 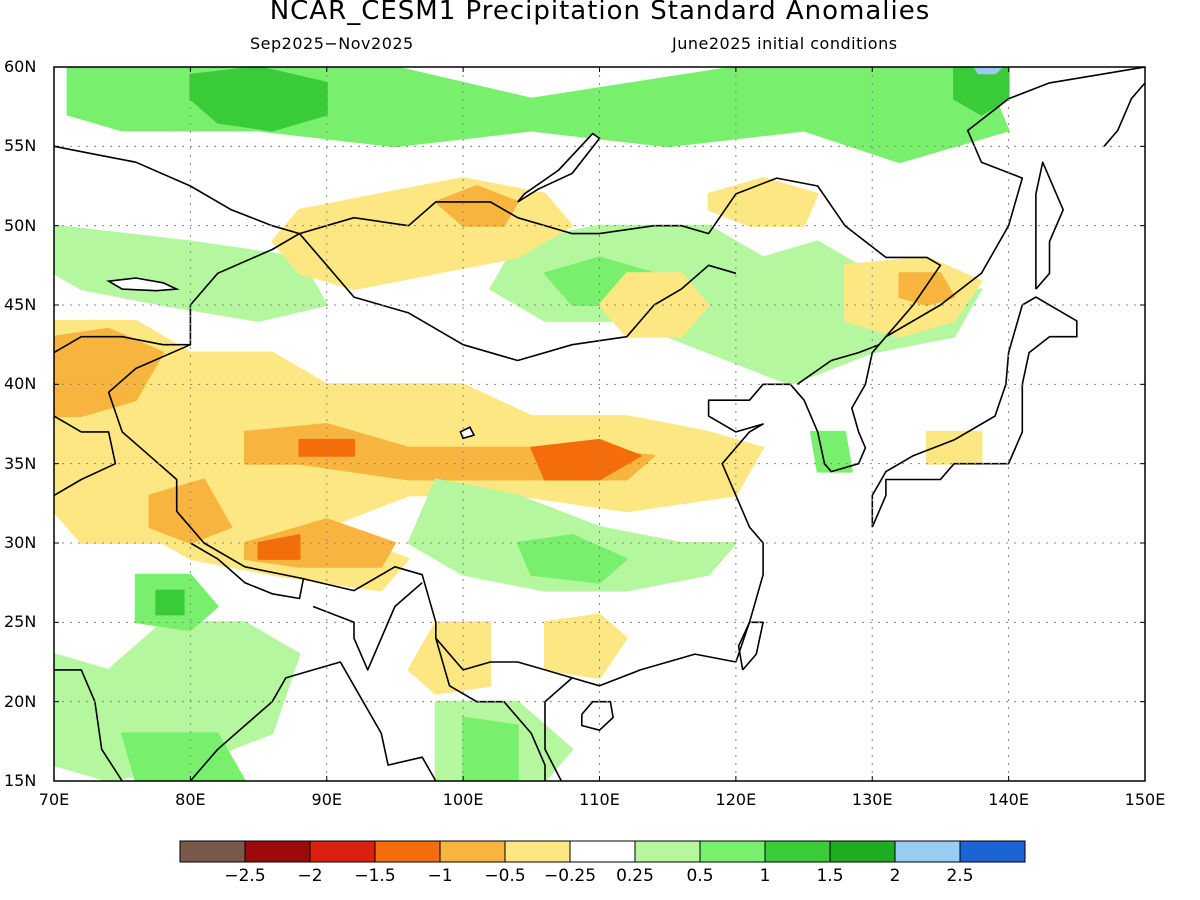 What do you see at coordinates (20, 66) in the screenshot?
I see `lat-tick-label: 60N` at bounding box center [20, 66].